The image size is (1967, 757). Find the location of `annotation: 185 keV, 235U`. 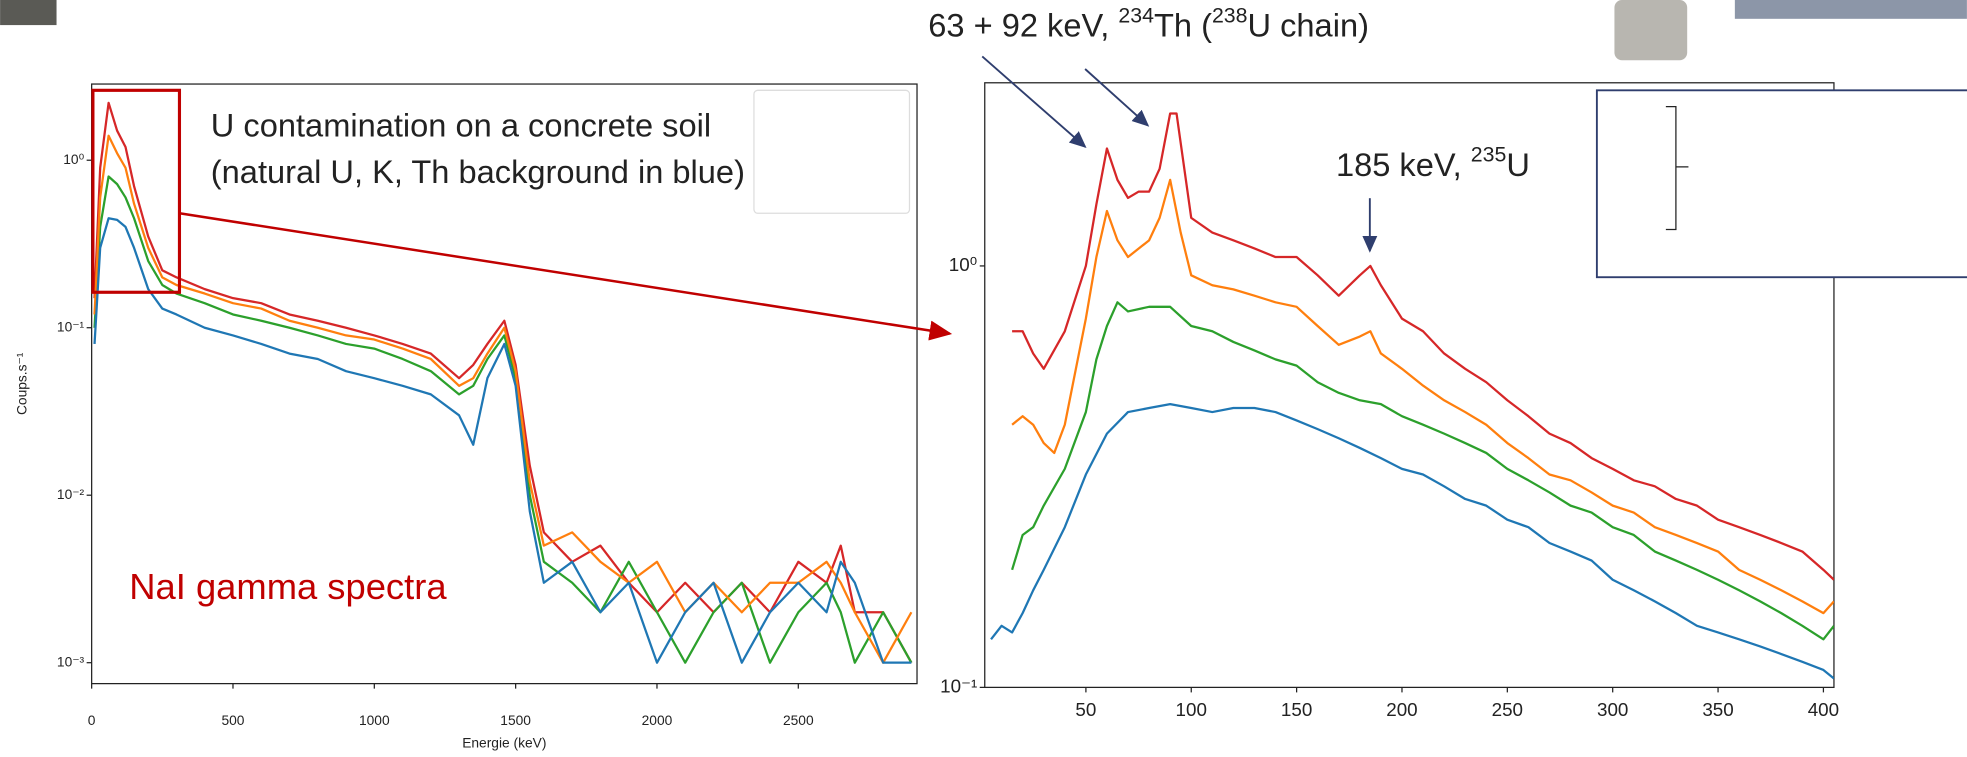

annotation: 185 keV, 235U is located at coordinates (1433, 162).